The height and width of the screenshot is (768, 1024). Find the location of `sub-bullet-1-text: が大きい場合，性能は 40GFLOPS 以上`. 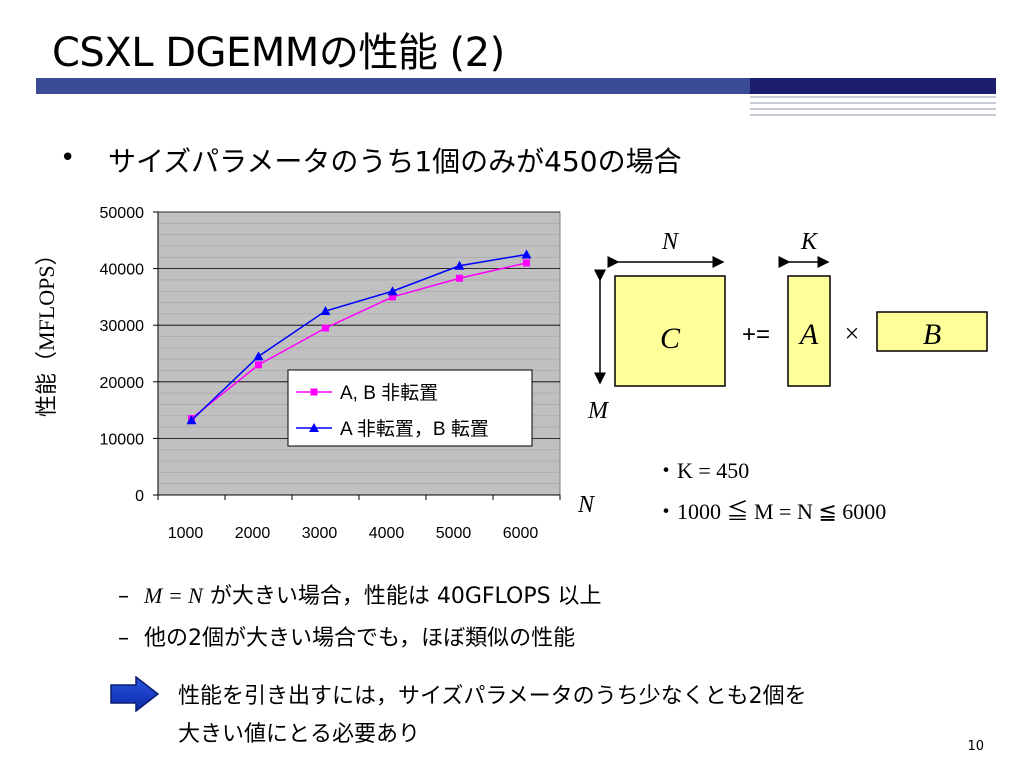

sub-bullet-1-text: が大きい場合，性能は 40GFLOPS 以上 is located at coordinates (402, 596).